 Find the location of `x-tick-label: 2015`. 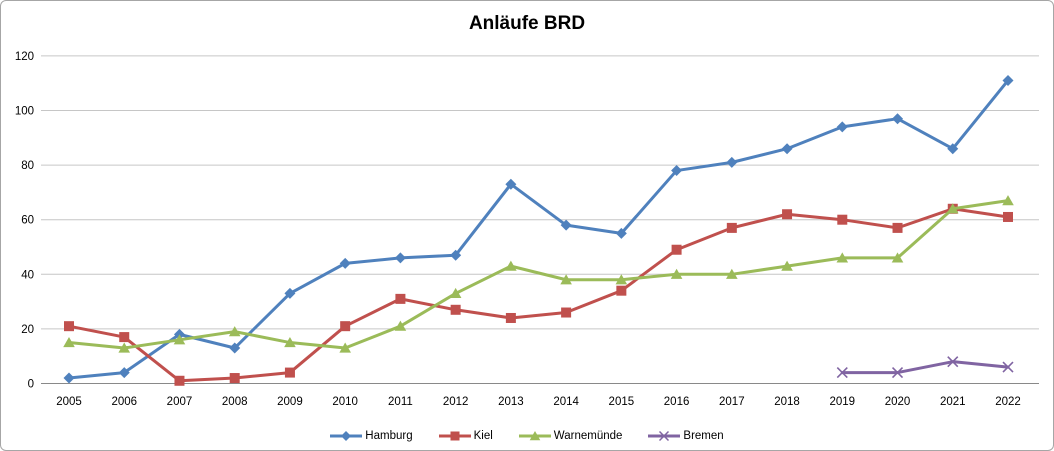

x-tick-label: 2015 is located at coordinates (622, 402).